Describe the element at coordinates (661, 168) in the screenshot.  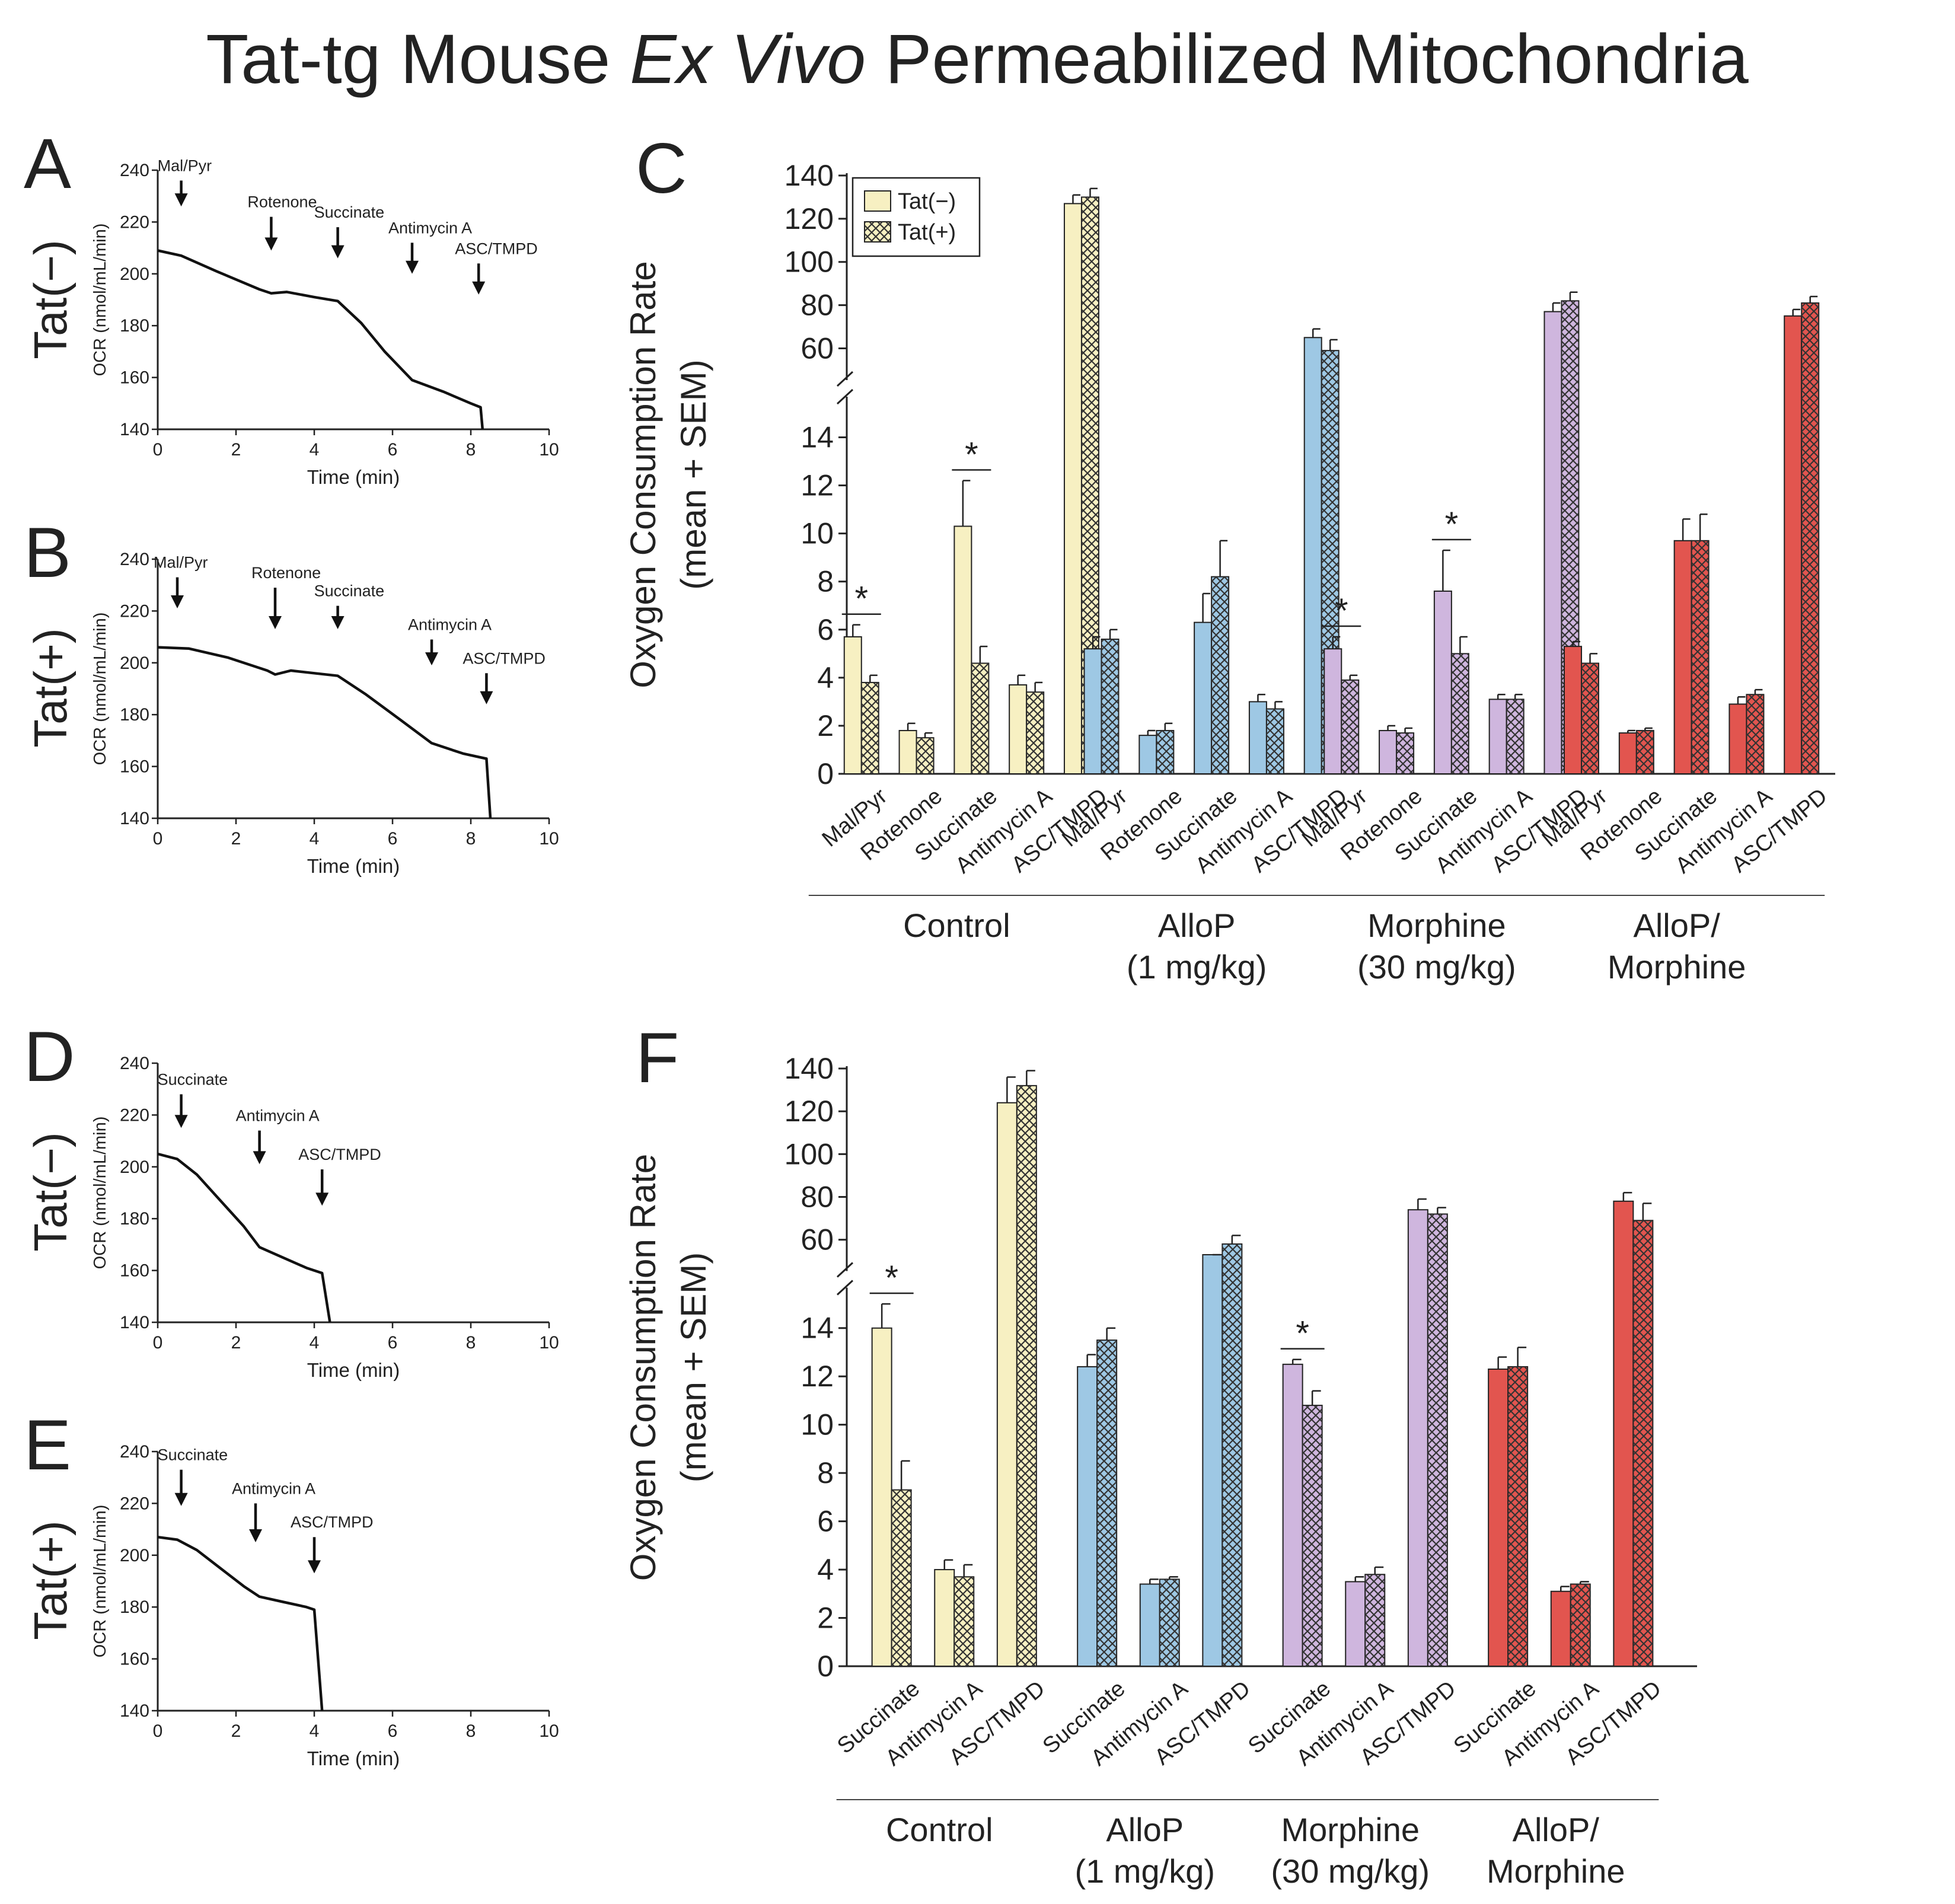
I see `panel-letter: C` at that location.